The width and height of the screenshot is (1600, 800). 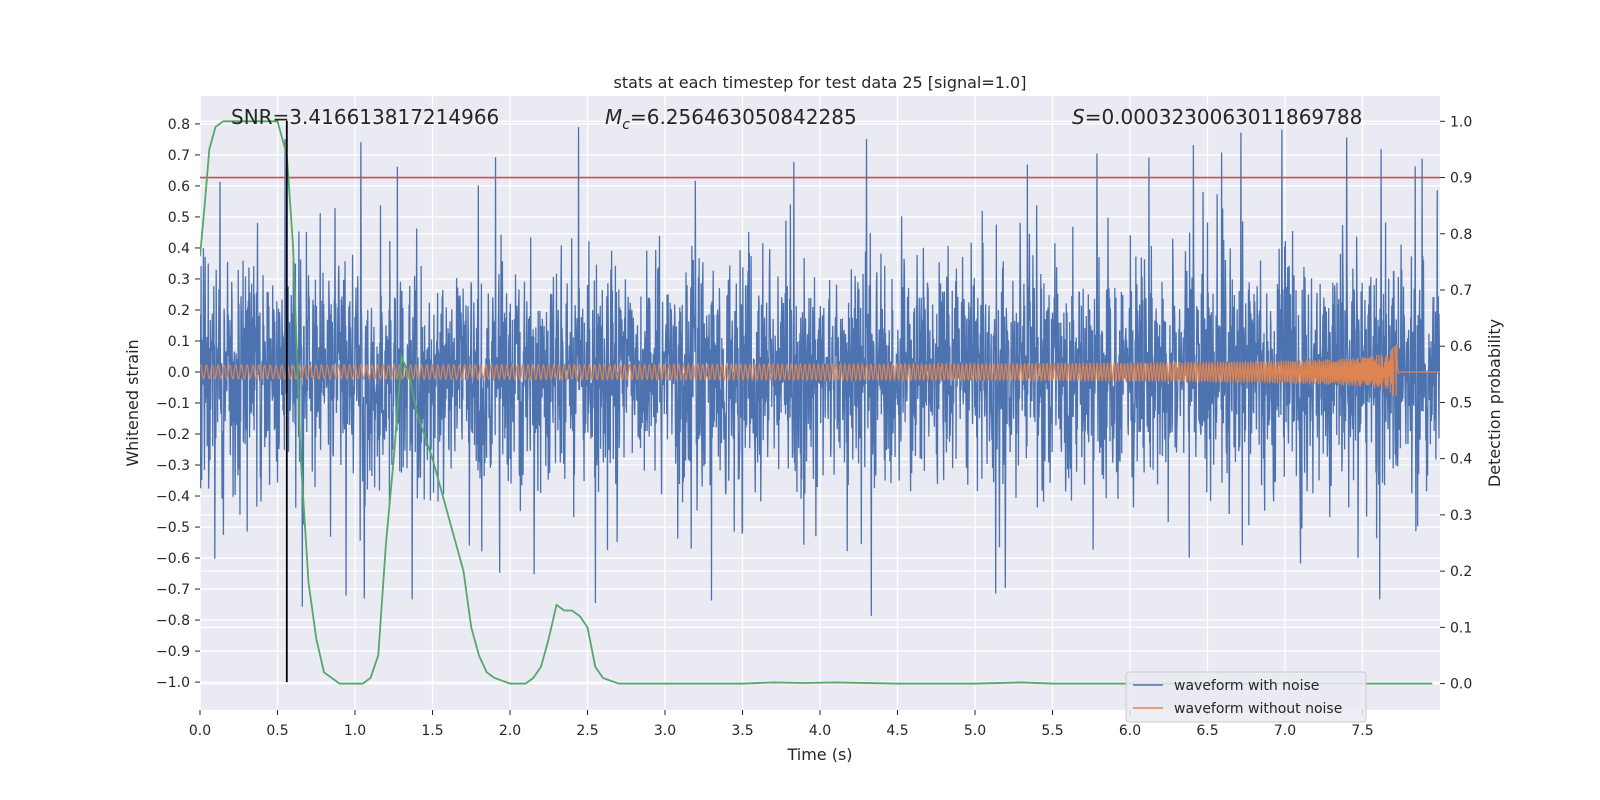 What do you see at coordinates (1461, 235) in the screenshot?
I see `right-y-tick-label: 0.8` at bounding box center [1461, 235].